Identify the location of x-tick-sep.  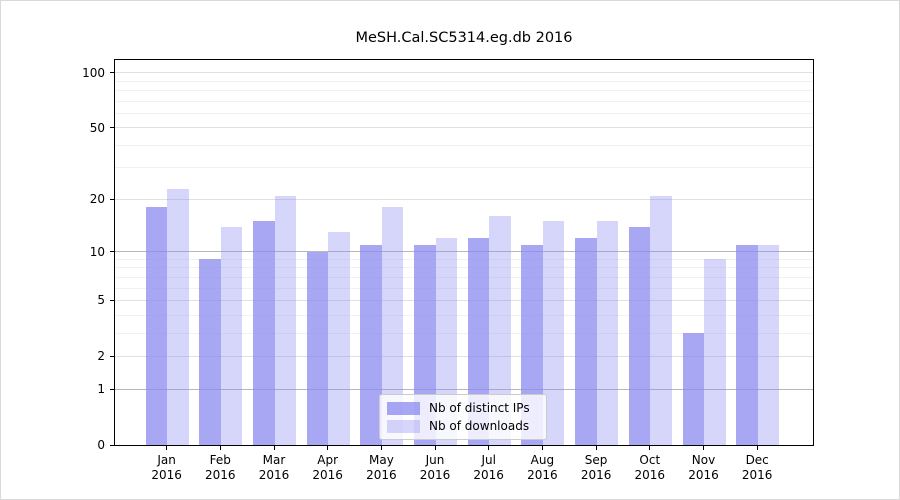
(596, 448).